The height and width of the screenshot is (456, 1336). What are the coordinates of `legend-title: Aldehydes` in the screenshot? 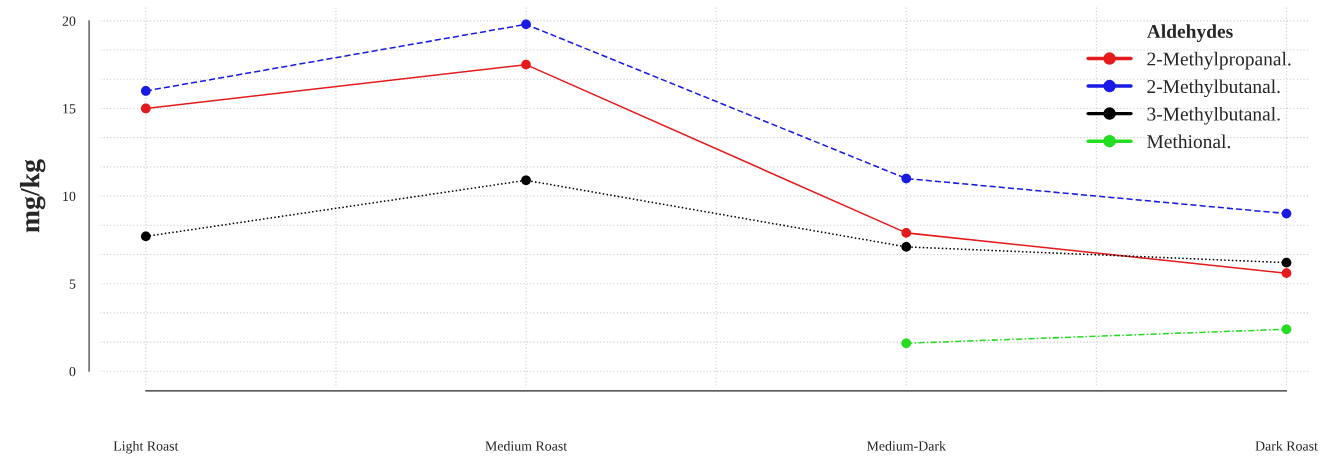 It's located at (1189, 33).